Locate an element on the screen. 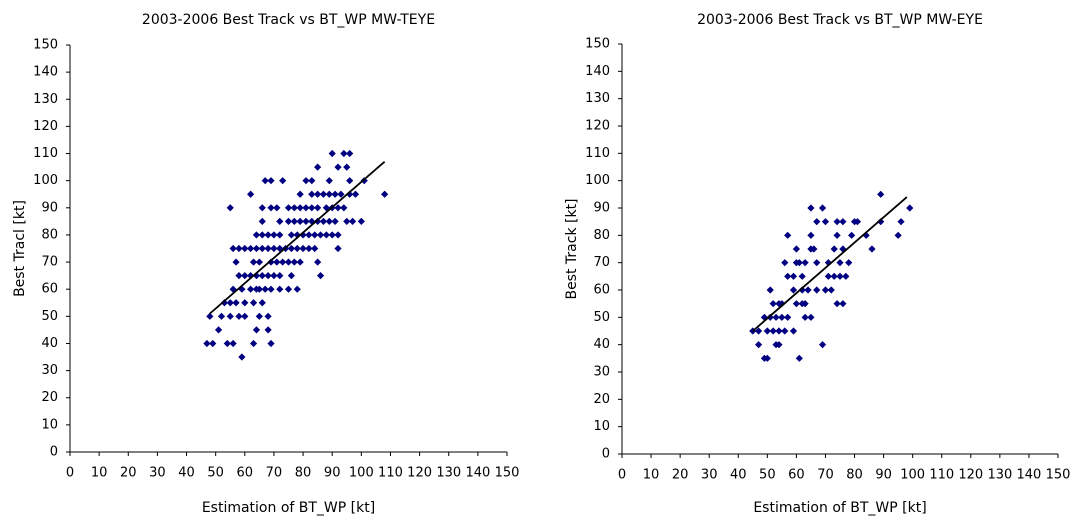  y-tick-label: 50 is located at coordinates (601, 317).